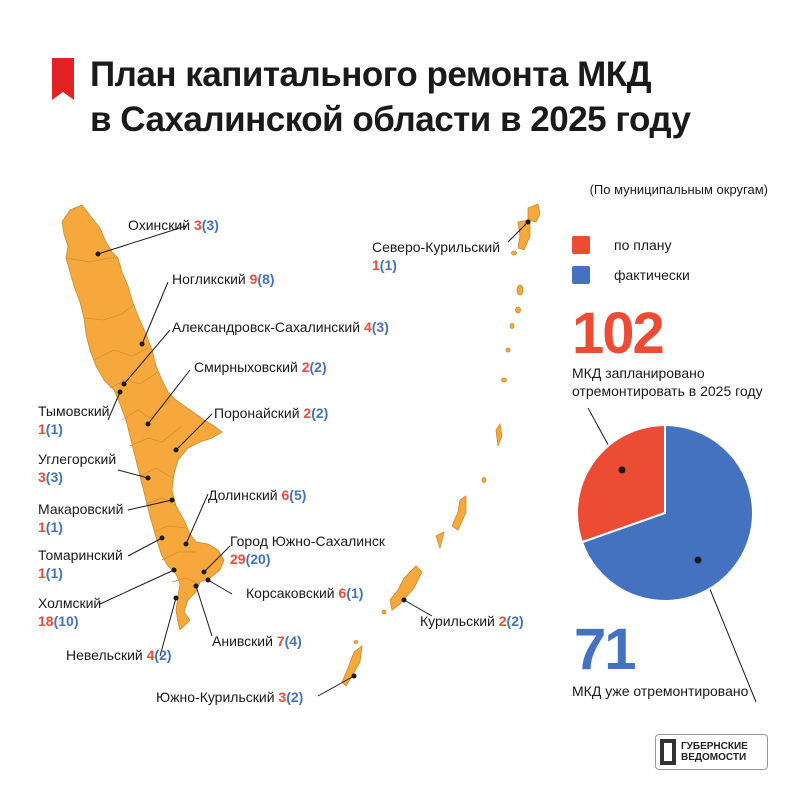 The width and height of the screenshot is (800, 800). Describe the element at coordinates (622, 245) in the screenshot. I see `legend-plan: по плану` at that location.